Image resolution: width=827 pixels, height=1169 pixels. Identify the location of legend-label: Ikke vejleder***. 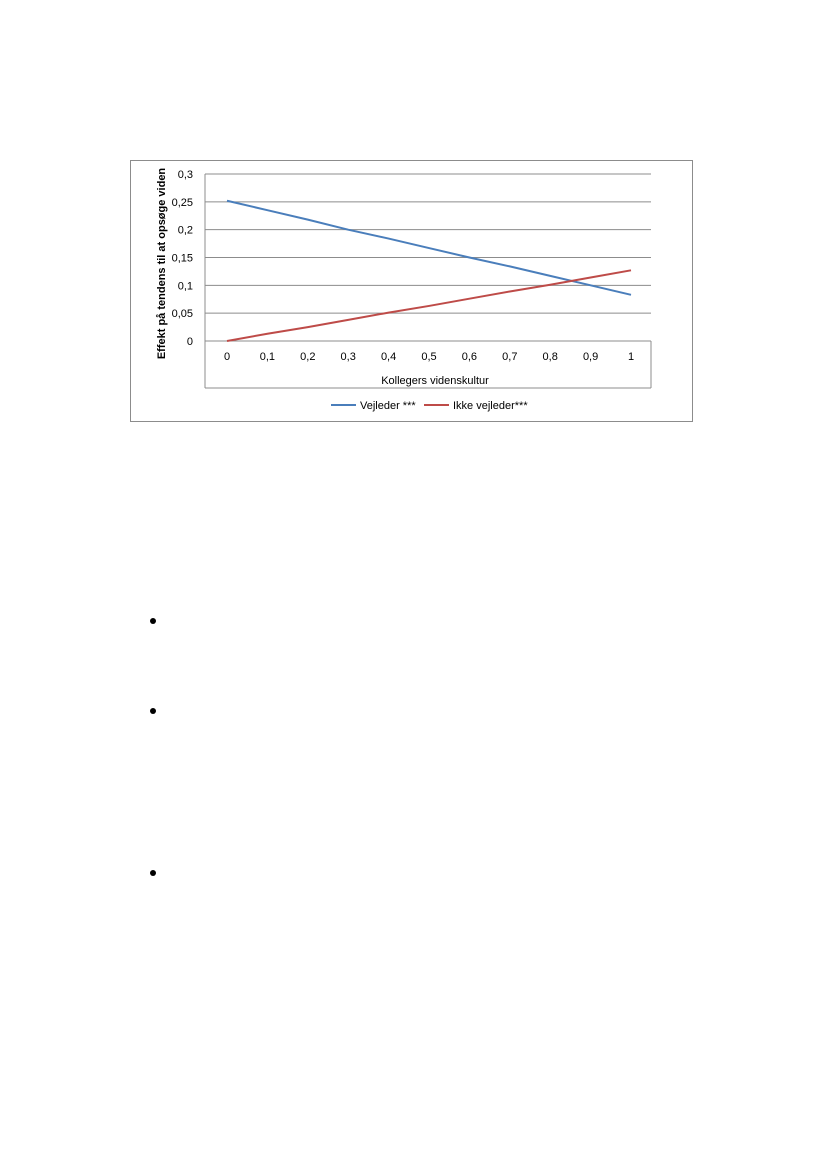
(490, 406).